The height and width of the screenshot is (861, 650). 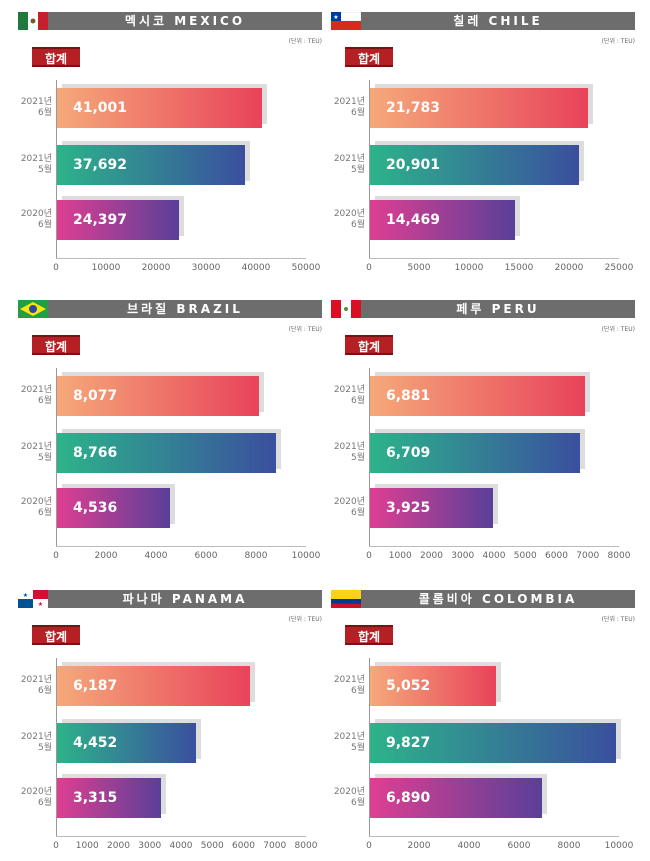 What do you see at coordinates (127, 743) in the screenshot?
I see `bar: 4,452` at bounding box center [127, 743].